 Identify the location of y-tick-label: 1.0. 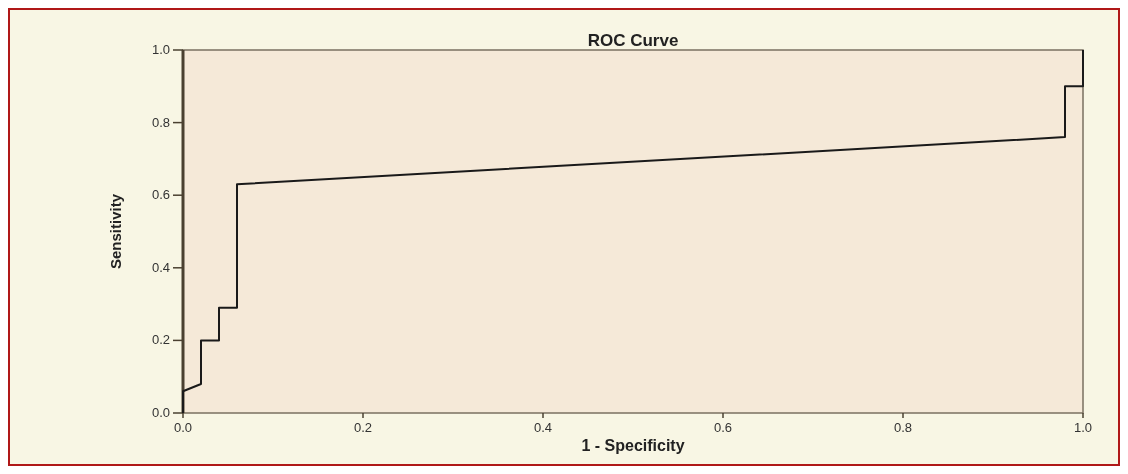
(160, 49).